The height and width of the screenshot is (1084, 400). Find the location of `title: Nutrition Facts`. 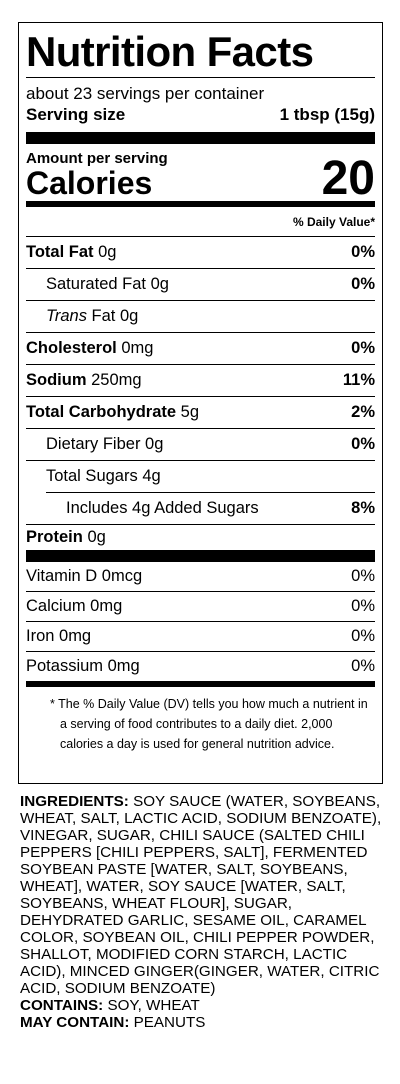

title: Nutrition Facts is located at coordinates (170, 51).